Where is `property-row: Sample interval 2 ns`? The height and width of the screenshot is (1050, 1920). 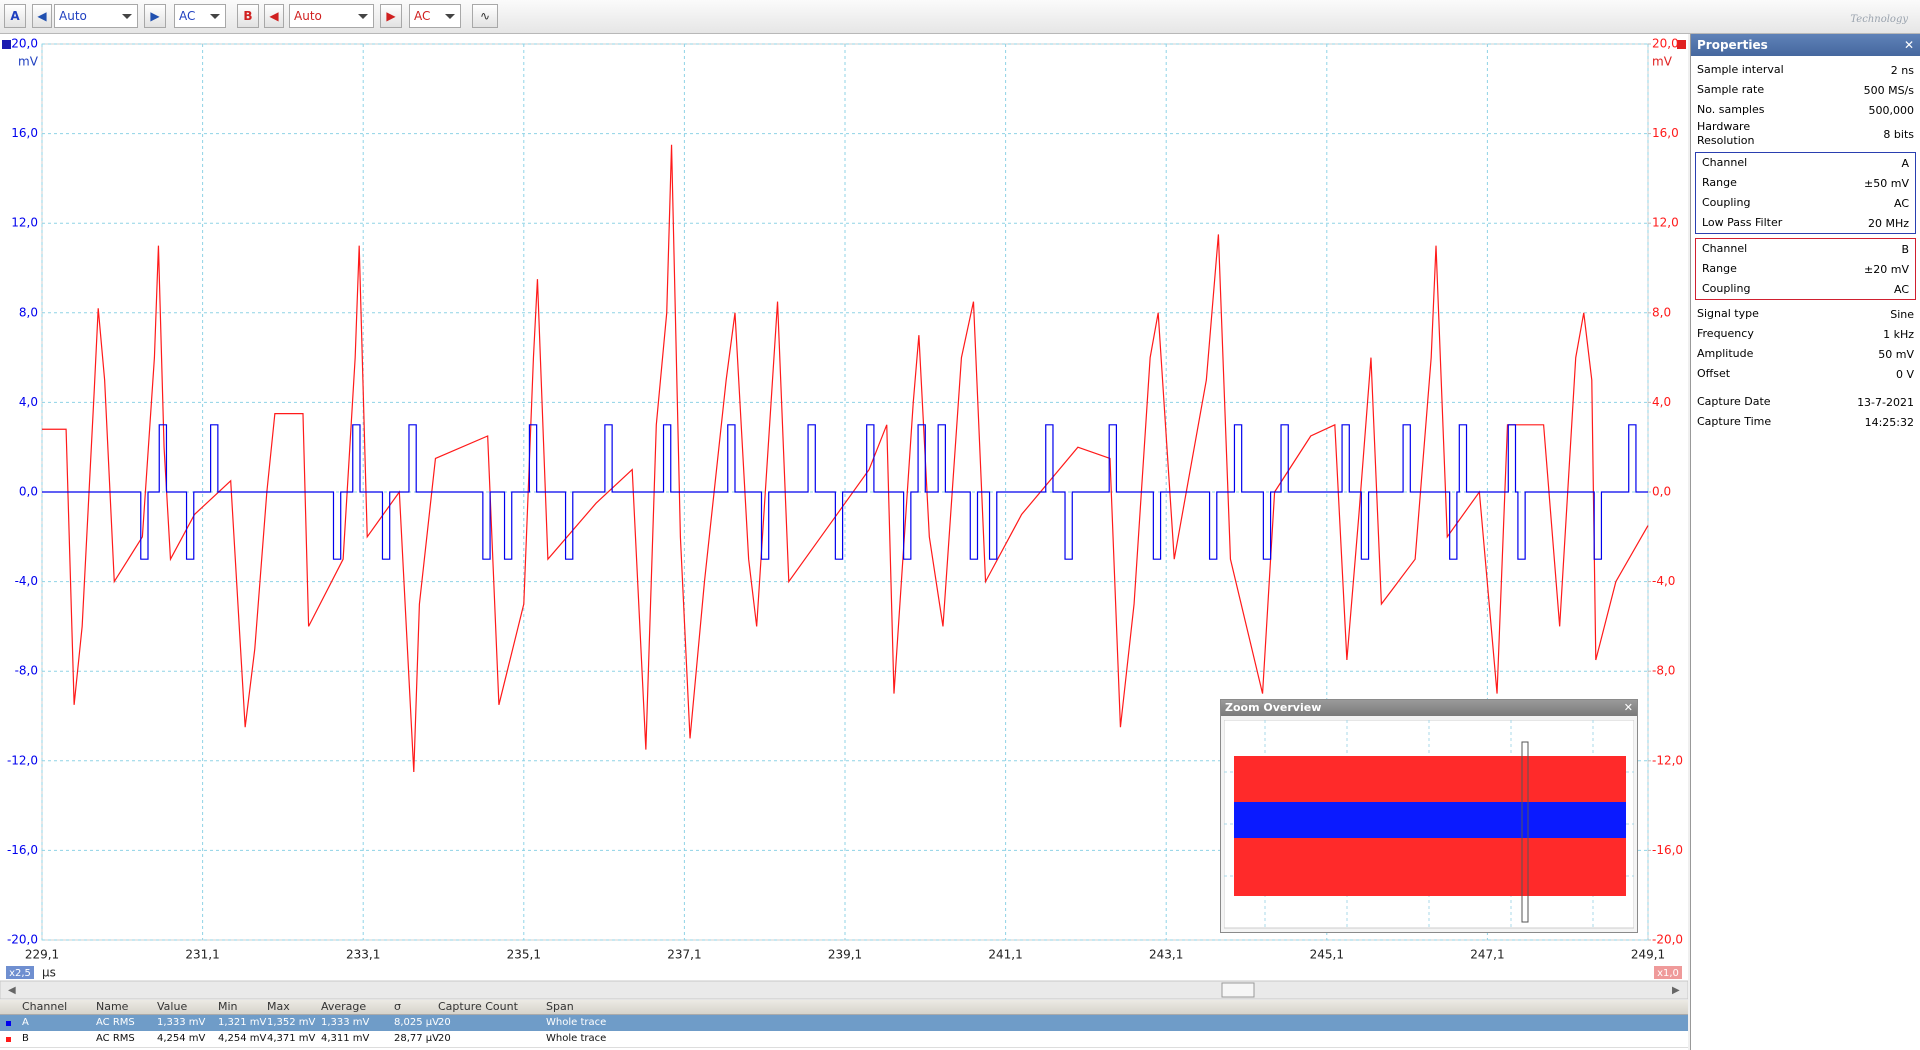 property-row: Sample interval 2 ns is located at coordinates (1805, 70).